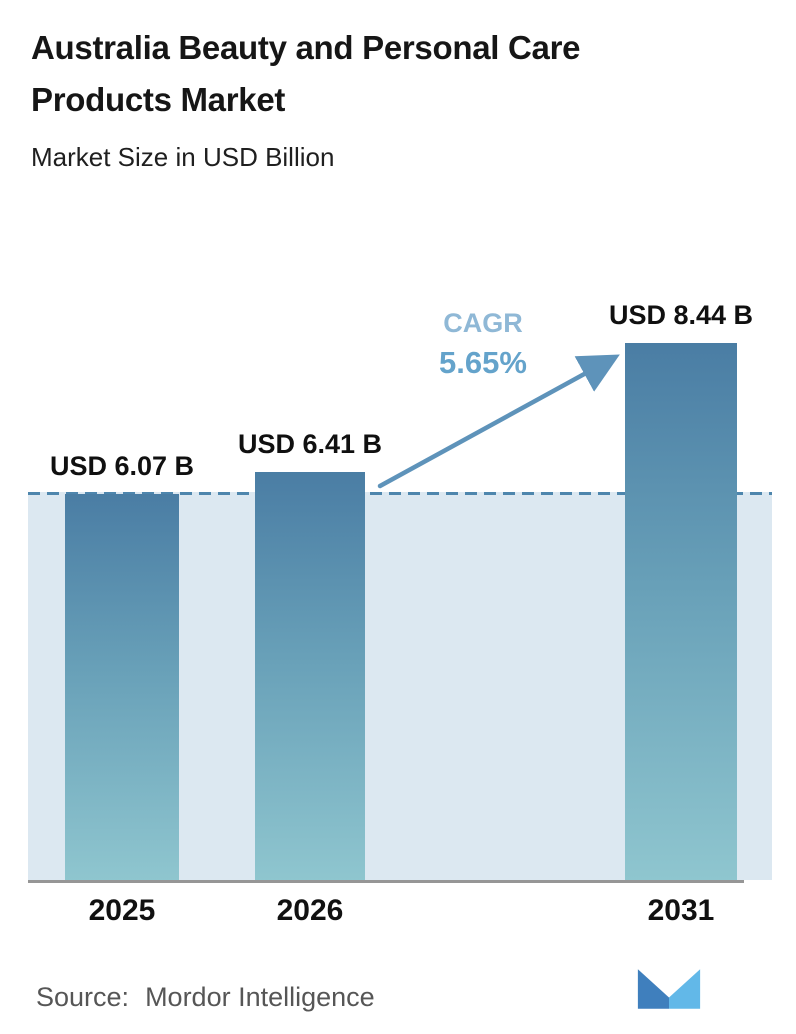  I want to click on x-axis-baseline, so click(386, 881).